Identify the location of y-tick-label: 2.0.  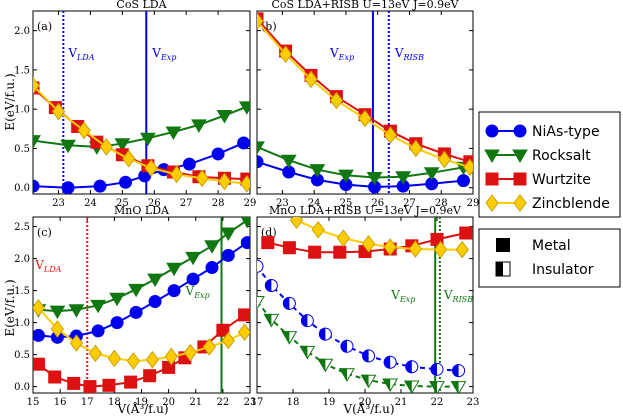
(22, 31).